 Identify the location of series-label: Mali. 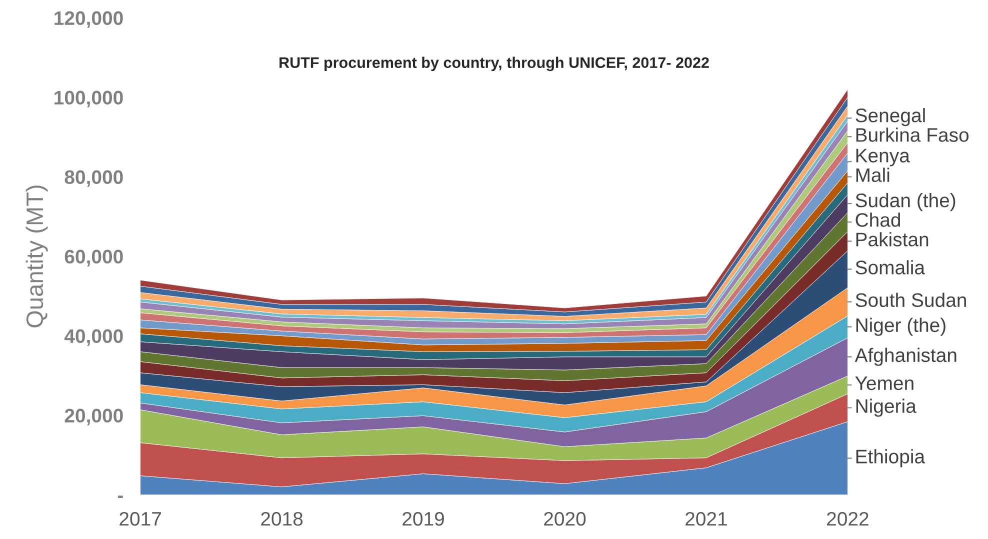
(873, 175).